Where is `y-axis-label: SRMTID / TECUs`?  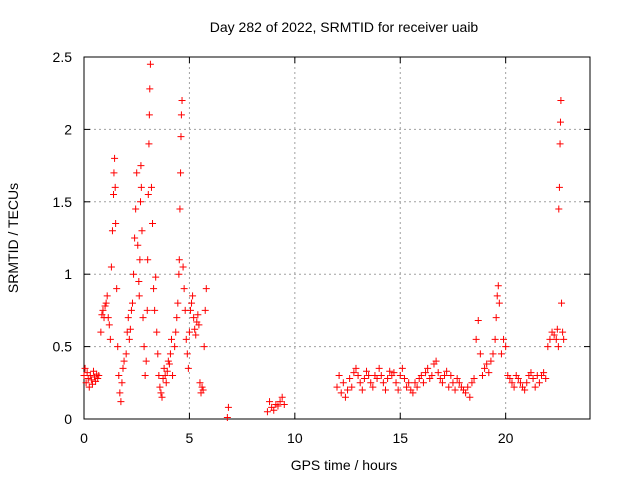 y-axis-label: SRMTID / TECUs is located at coordinates (13, 238).